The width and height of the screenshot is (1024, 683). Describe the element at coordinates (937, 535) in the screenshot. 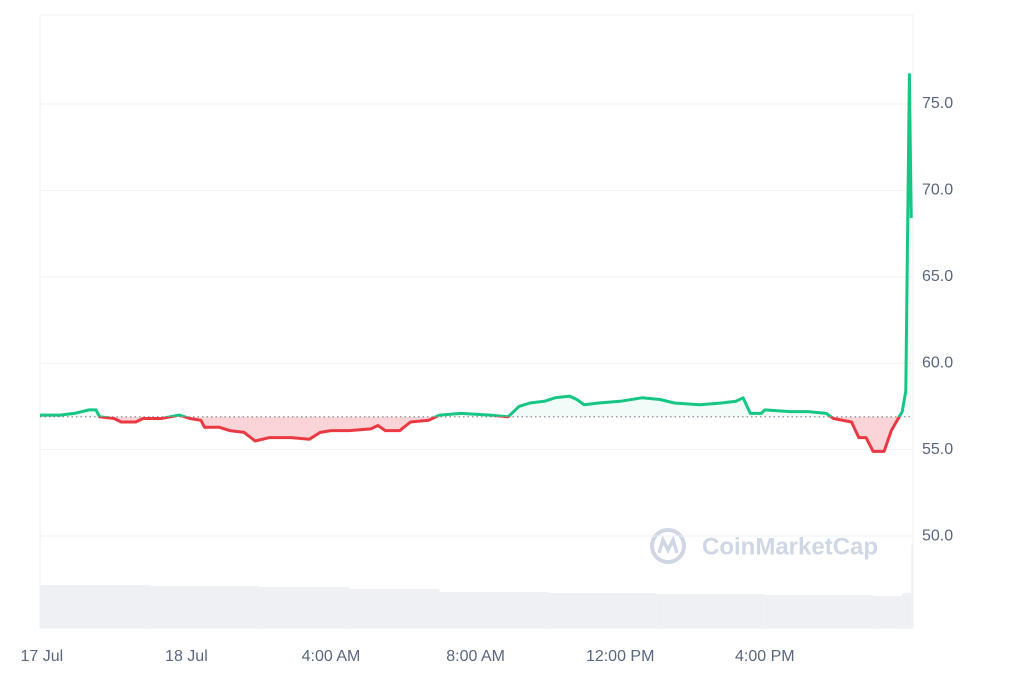

I see `y-tick-label: 50.0` at that location.